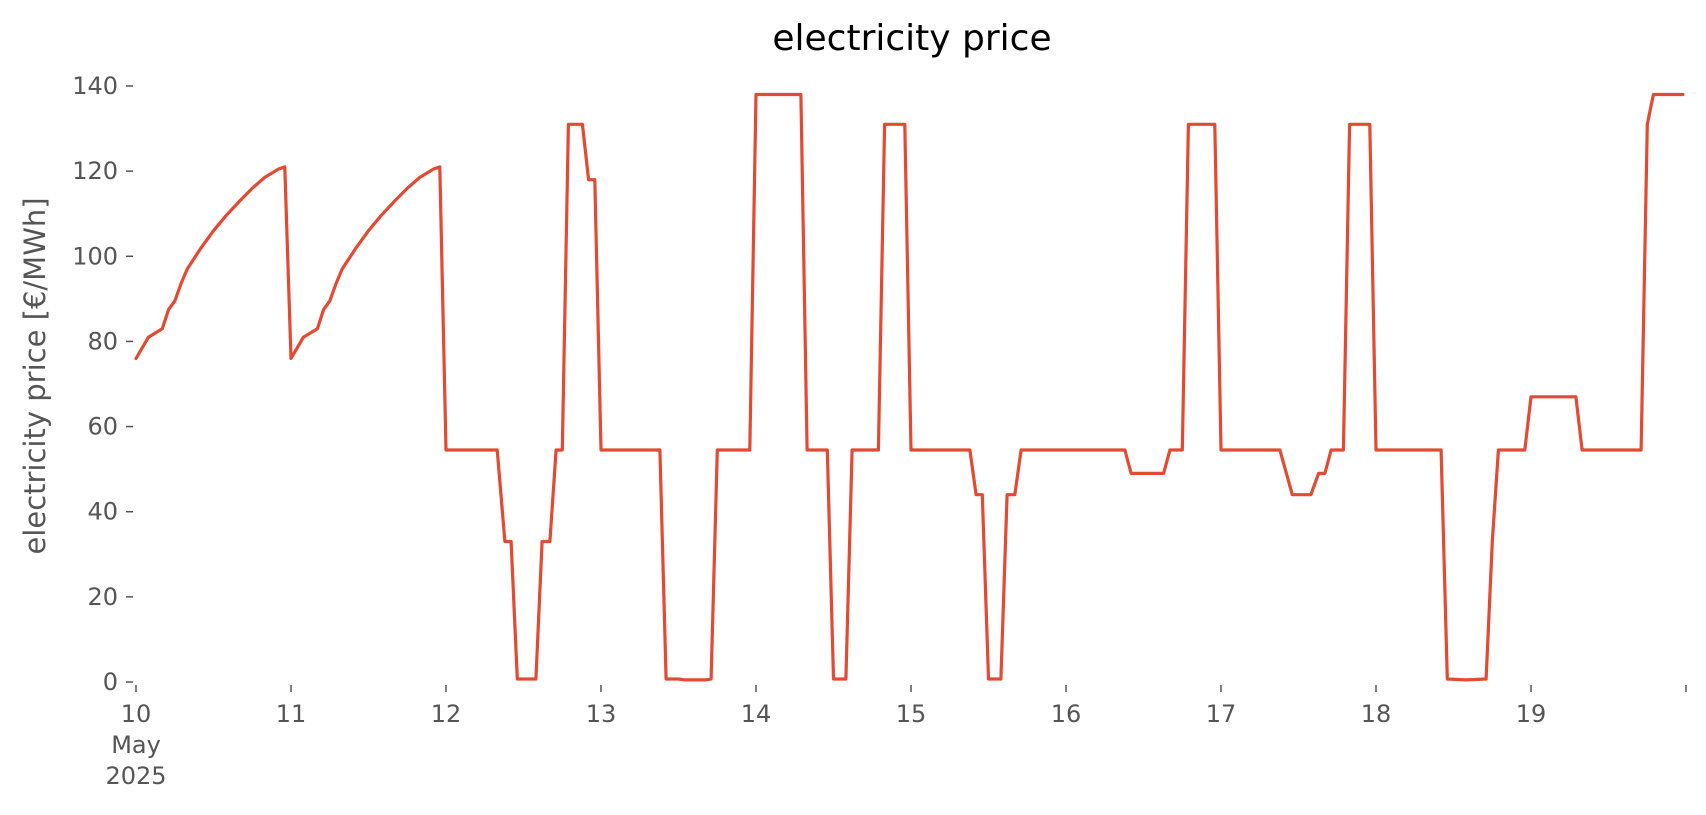 This screenshot has height=815, width=1706. I want to click on x-tick-label: 13, so click(601, 714).